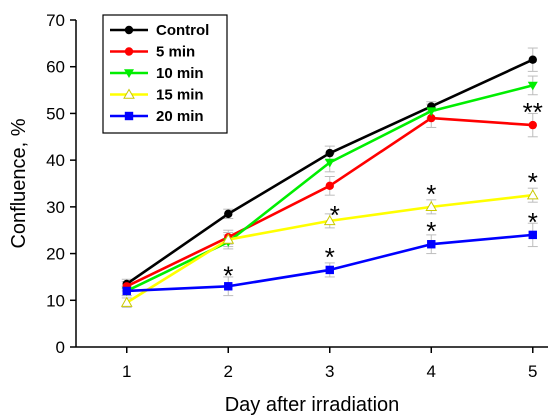  Describe the element at coordinates (312, 405) in the screenshot. I see `x-axis-title: Day after irradiation` at that location.